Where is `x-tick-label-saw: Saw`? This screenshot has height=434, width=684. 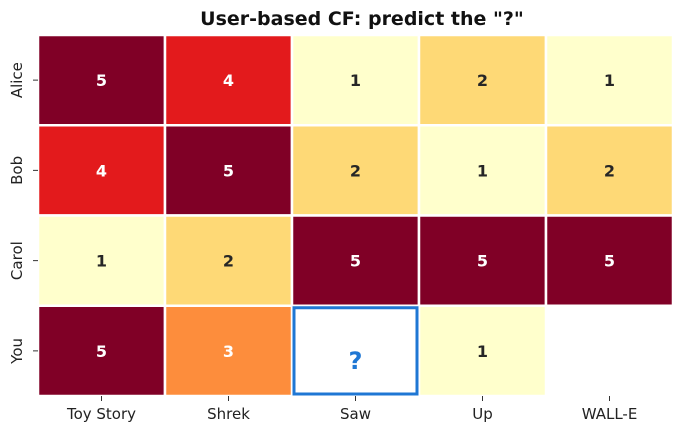
x-tick-label-saw: Saw is located at coordinates (355, 414).